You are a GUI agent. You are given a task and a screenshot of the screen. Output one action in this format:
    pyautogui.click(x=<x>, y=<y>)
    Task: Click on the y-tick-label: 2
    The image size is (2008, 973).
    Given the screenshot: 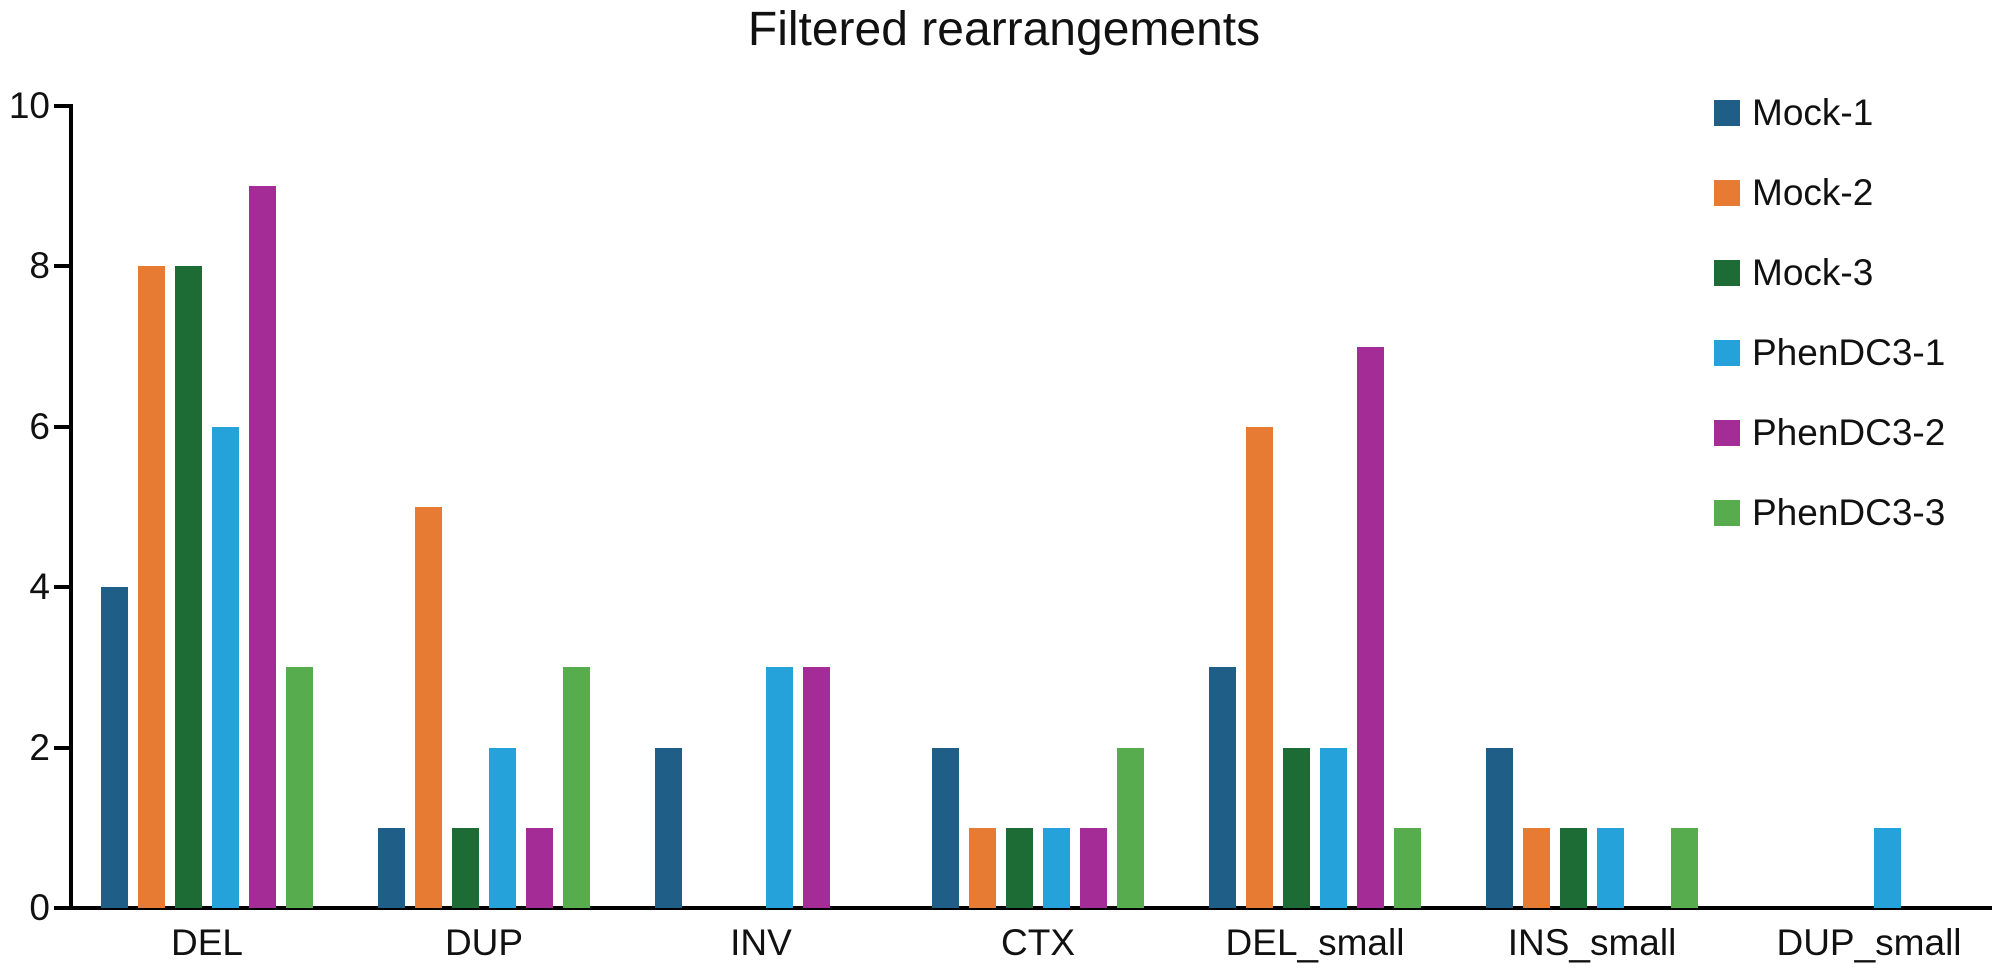 What is the action you would take?
    pyautogui.click(x=39, y=747)
    